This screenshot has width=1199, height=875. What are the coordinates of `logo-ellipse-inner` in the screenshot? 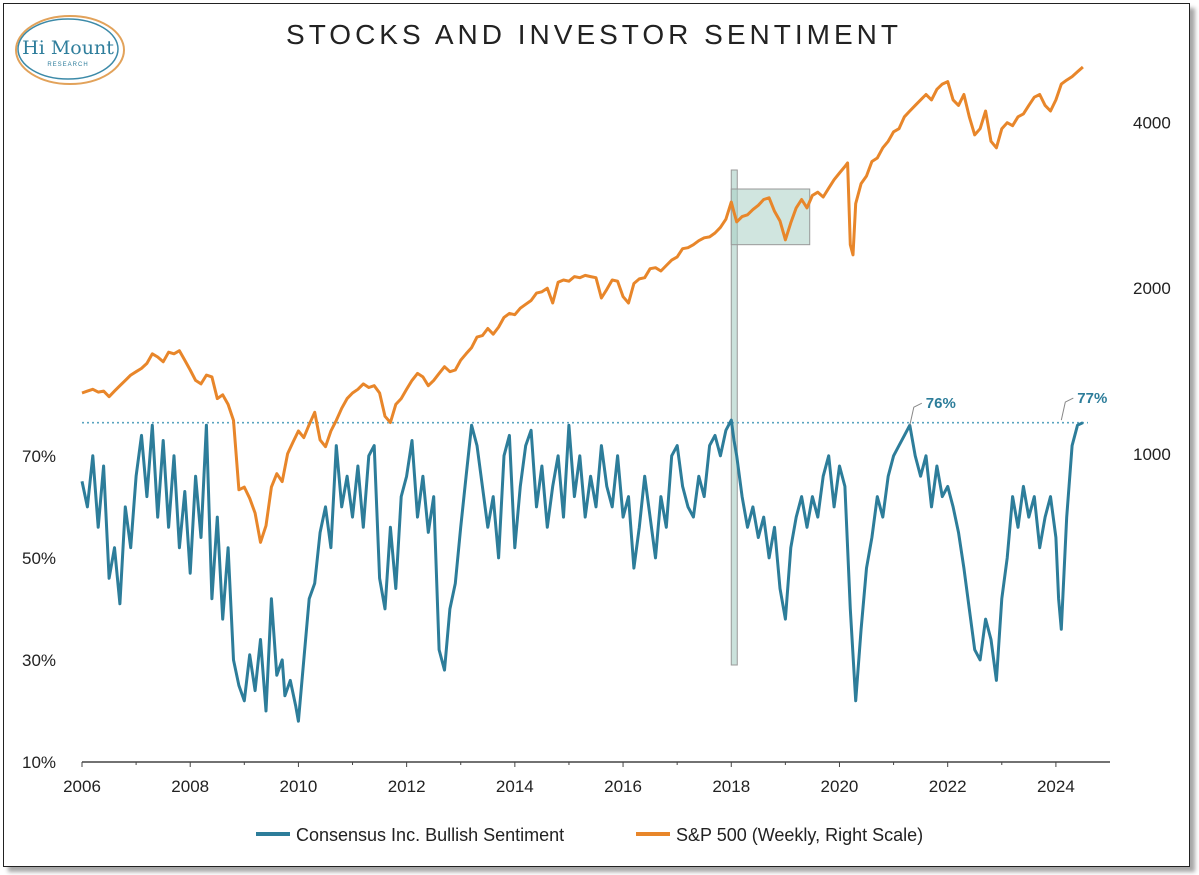 It's located at (68, 49).